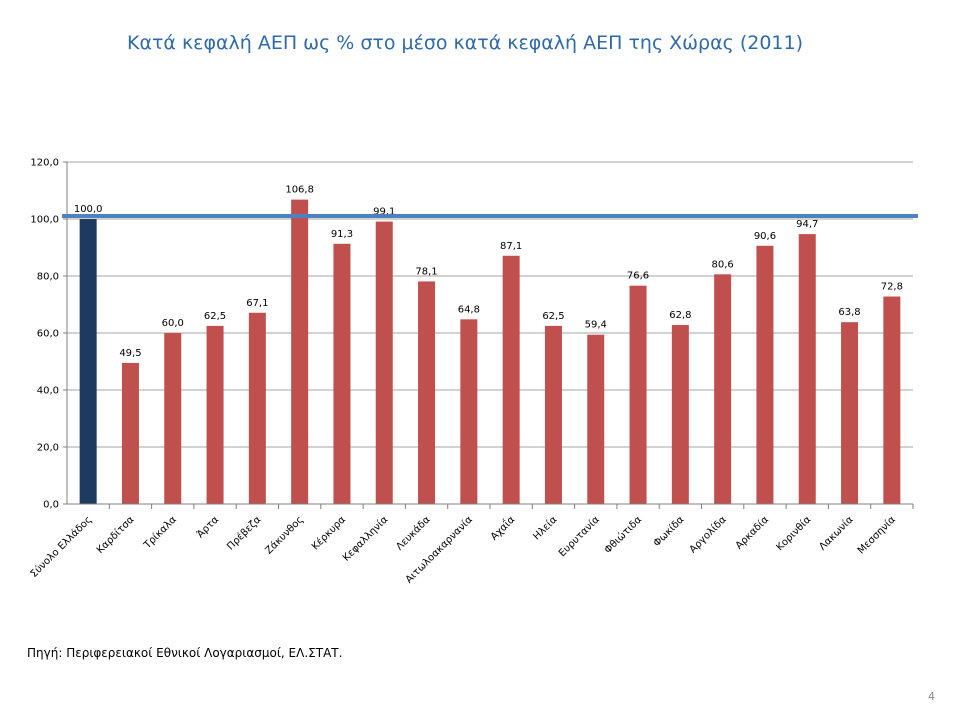 Image resolution: width=960 pixels, height=720 pixels. I want to click on data-label: 64,8, so click(469, 309).